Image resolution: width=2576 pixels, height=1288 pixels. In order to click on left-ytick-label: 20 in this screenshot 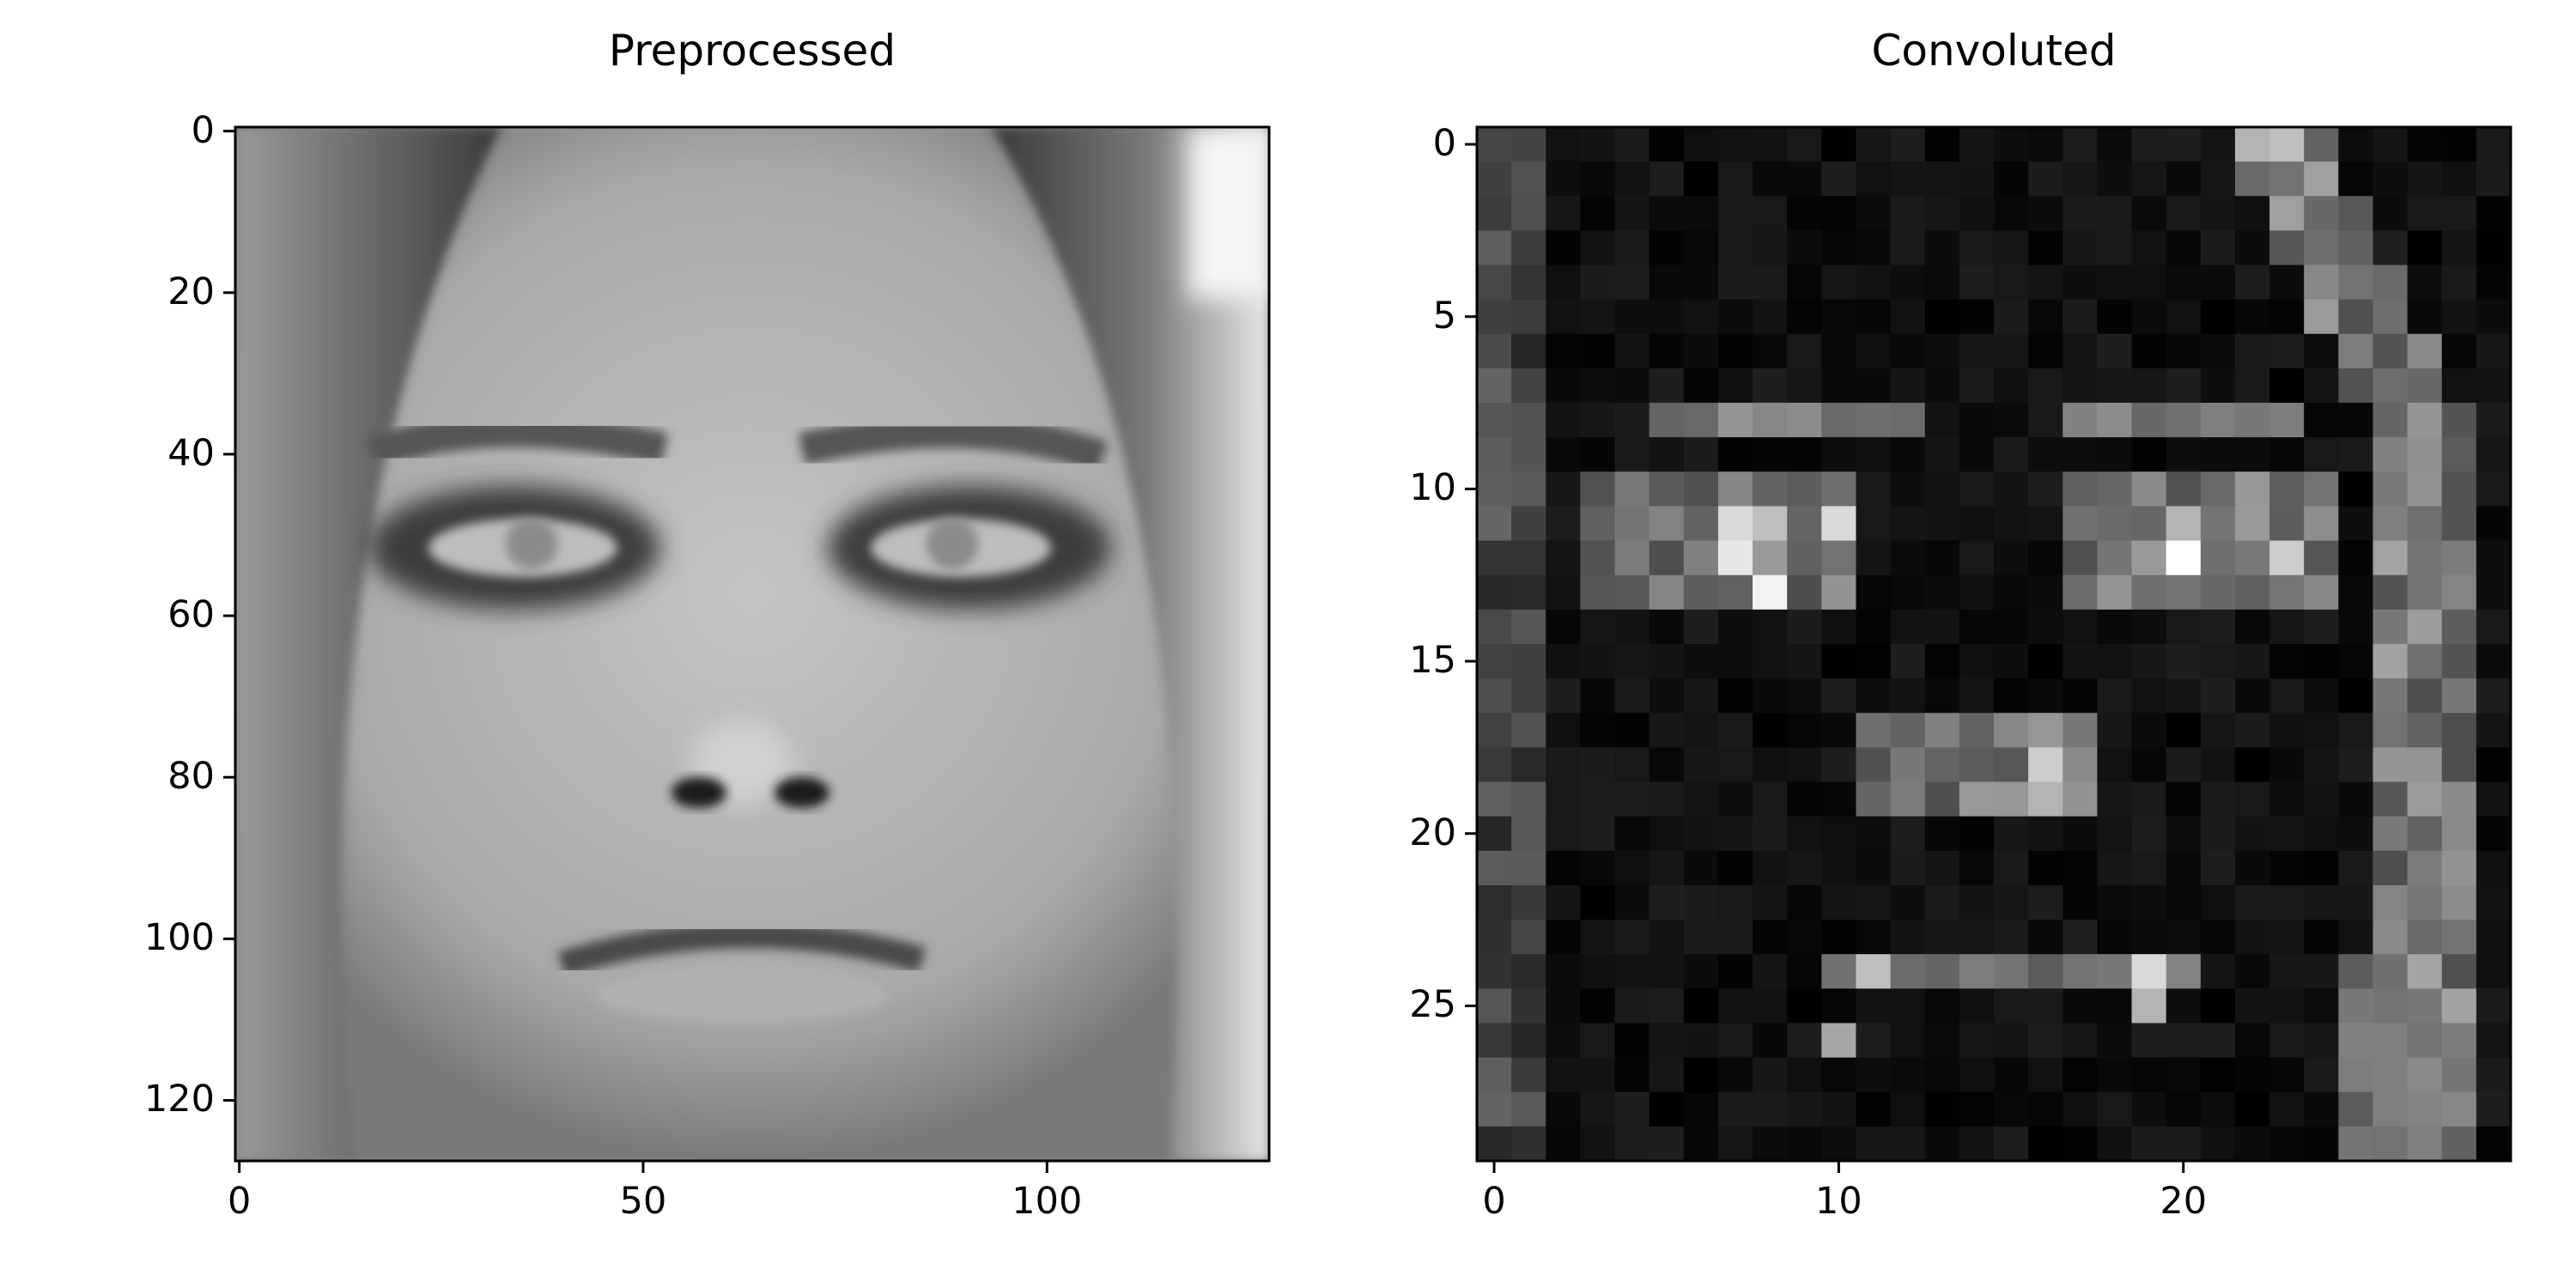, I will do `click(191, 291)`.